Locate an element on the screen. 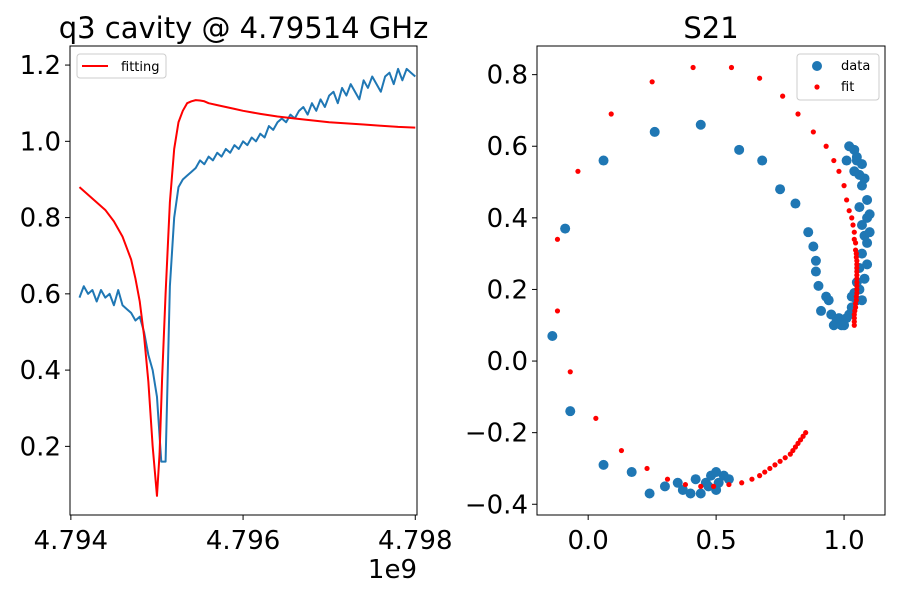 The height and width of the screenshot is (600, 900). y-tick-label: 1.2 is located at coordinates (40, 66).